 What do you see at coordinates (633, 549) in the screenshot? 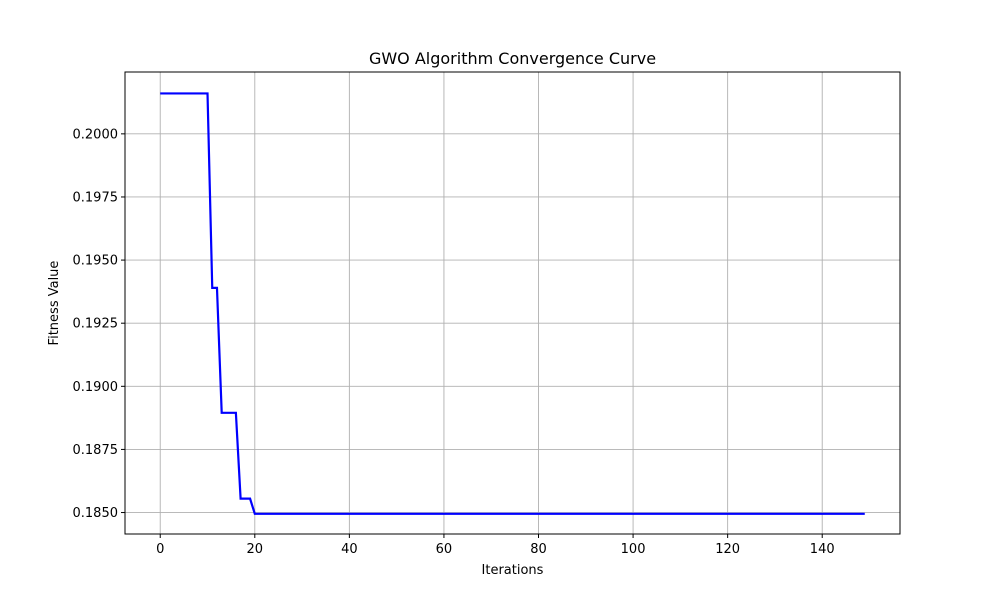
I see `x-tick-label: 100` at bounding box center [633, 549].